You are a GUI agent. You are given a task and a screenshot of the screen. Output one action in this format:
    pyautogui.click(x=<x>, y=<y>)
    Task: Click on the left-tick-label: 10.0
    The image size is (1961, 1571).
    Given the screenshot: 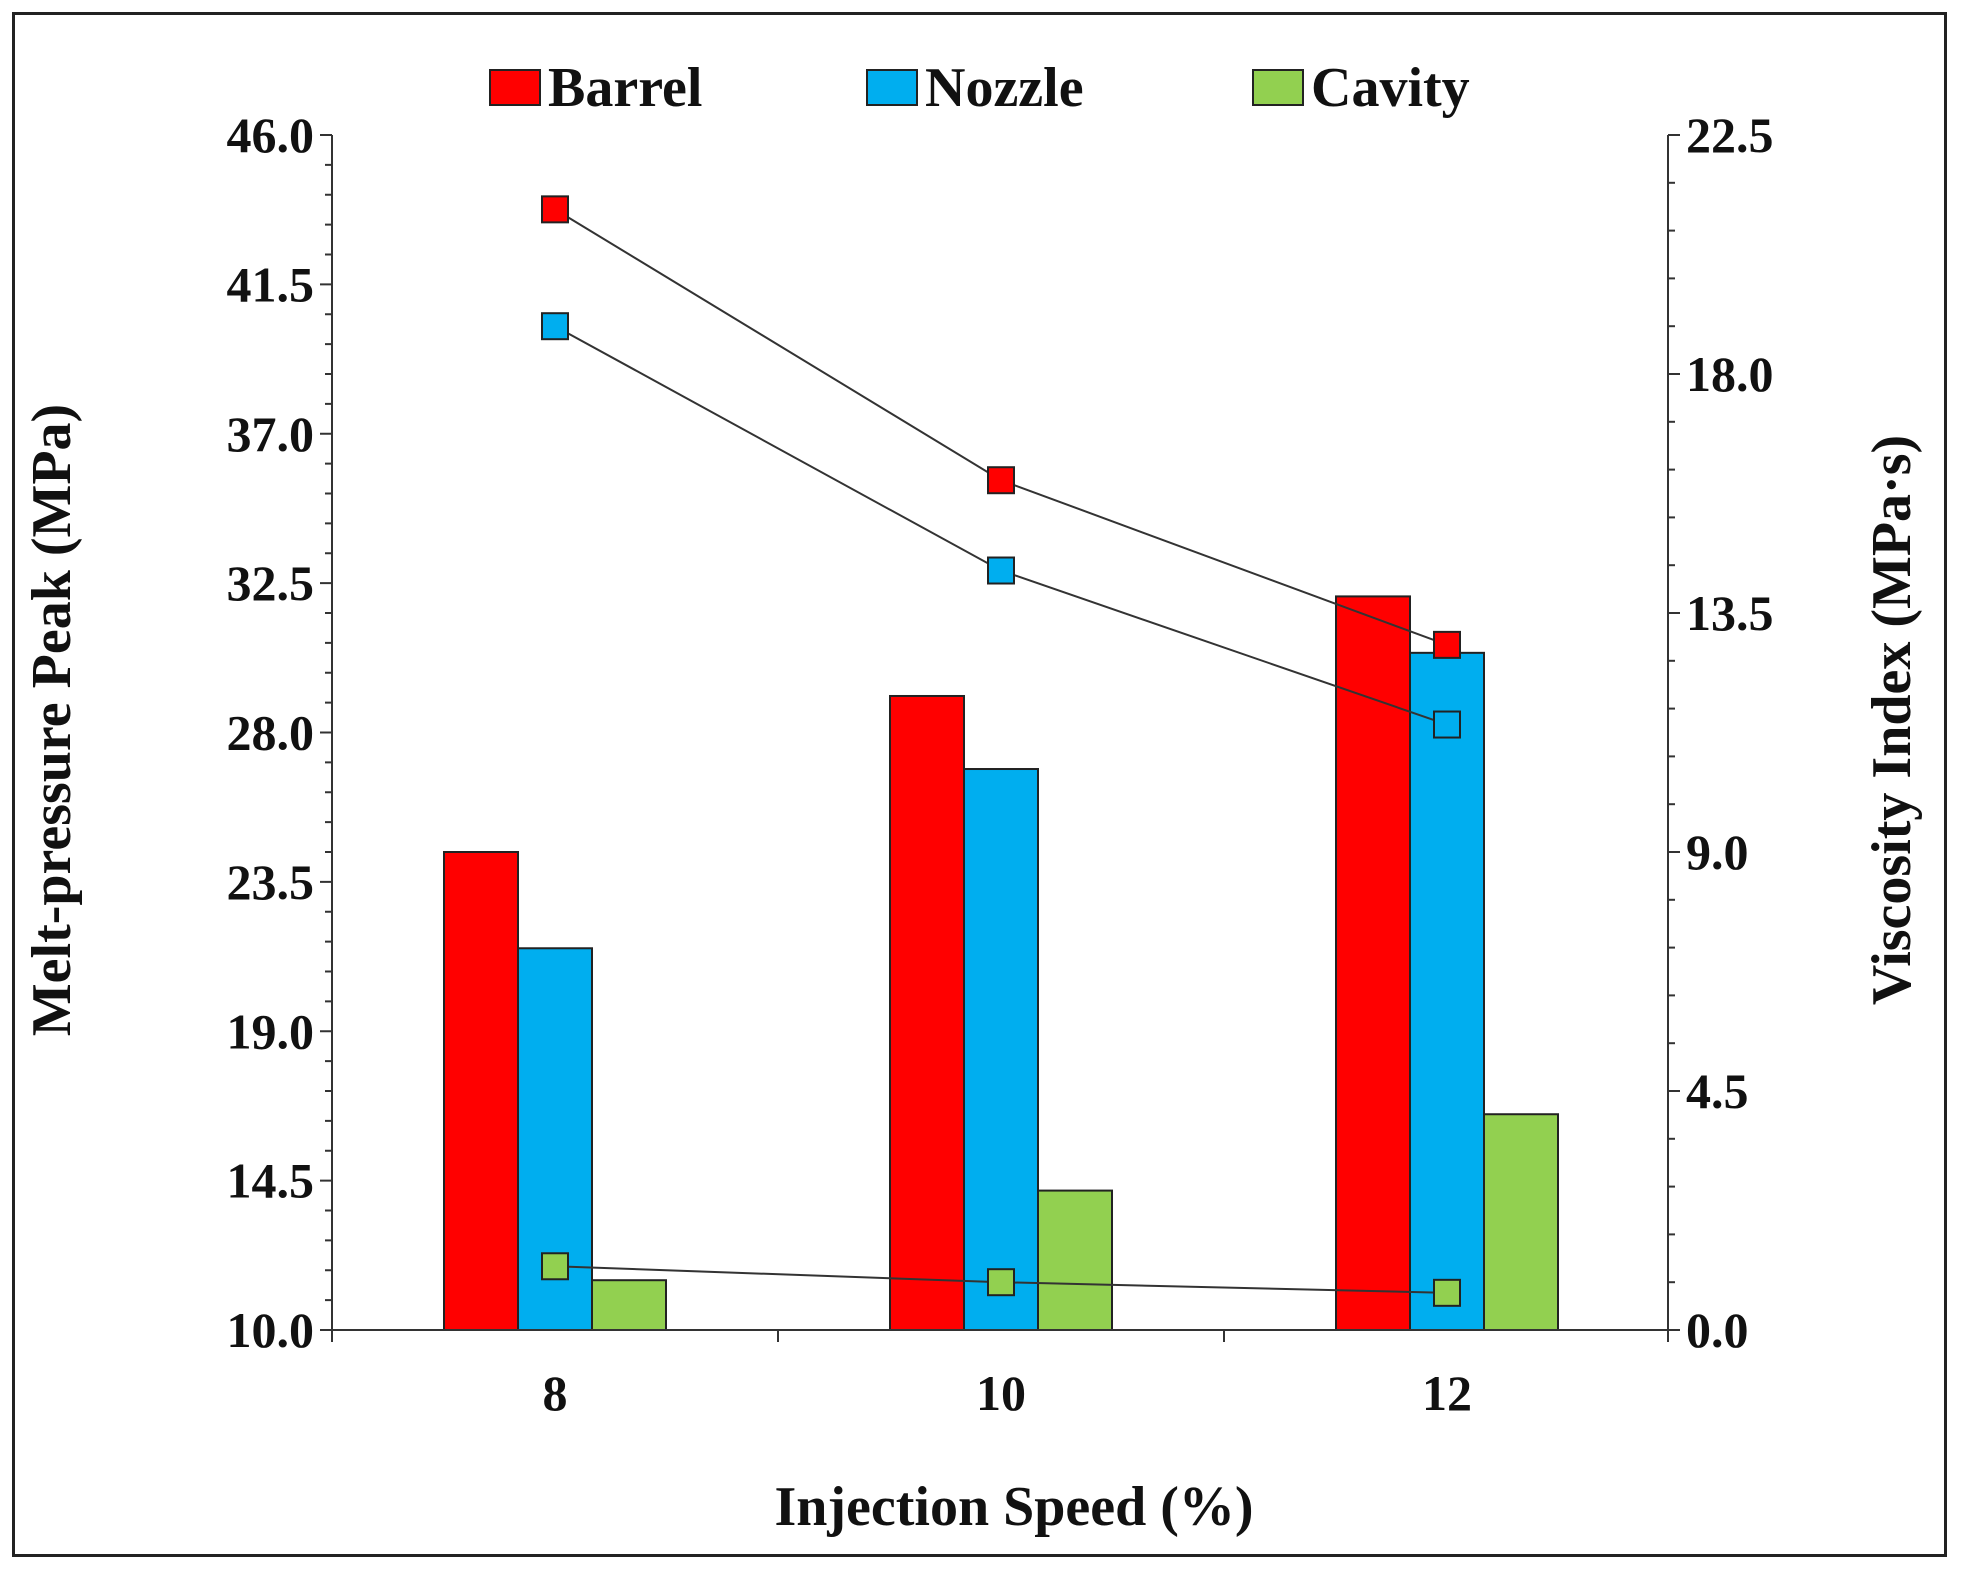 What is the action you would take?
    pyautogui.click(x=271, y=1330)
    